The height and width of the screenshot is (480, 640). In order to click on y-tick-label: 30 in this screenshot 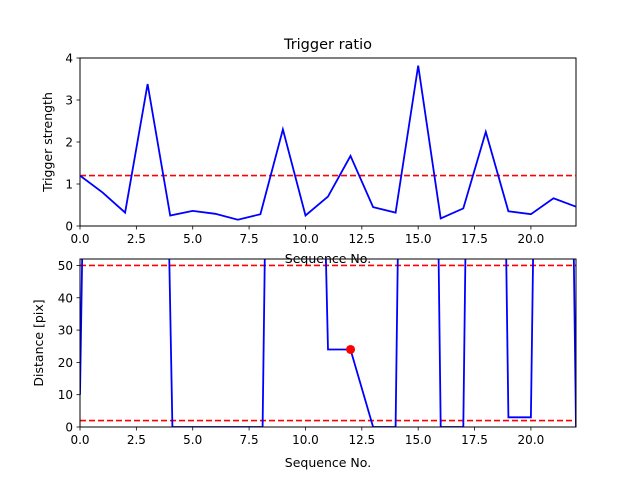, I will do `click(65, 331)`.